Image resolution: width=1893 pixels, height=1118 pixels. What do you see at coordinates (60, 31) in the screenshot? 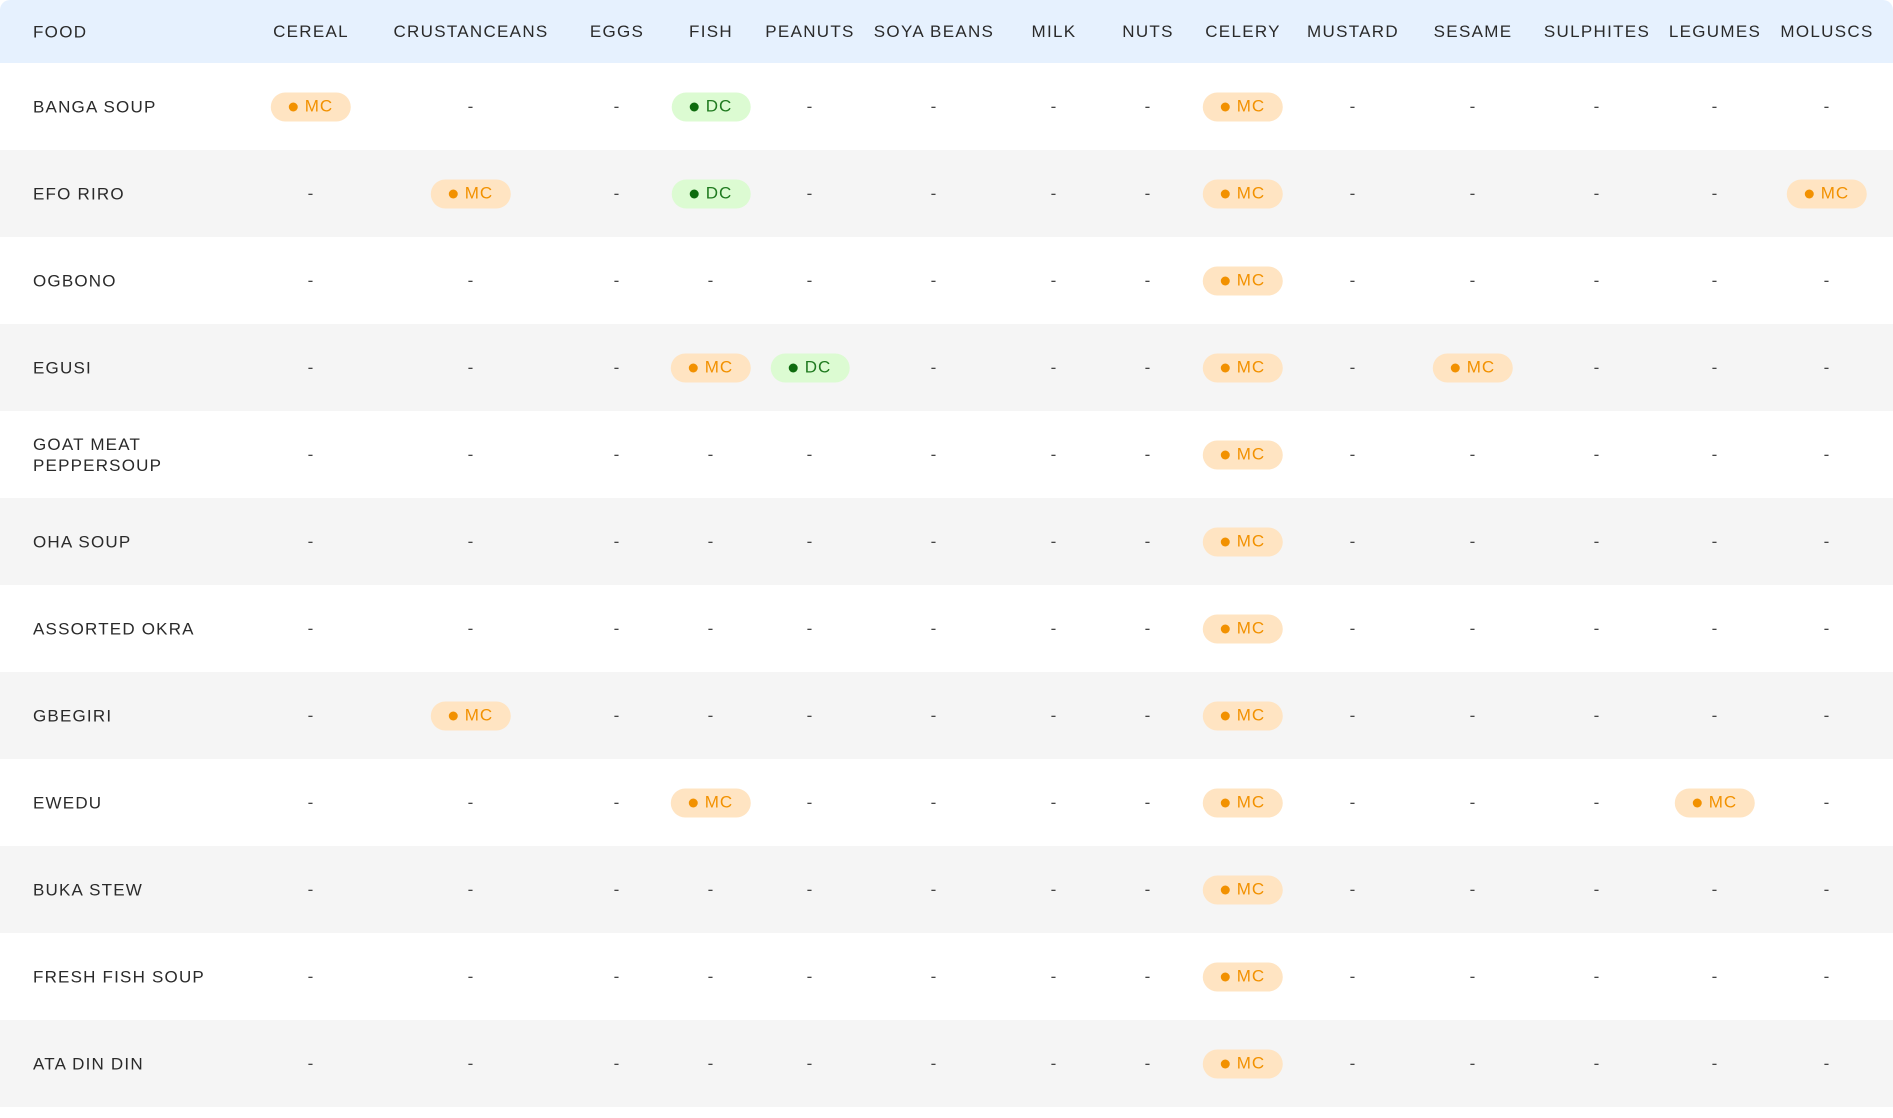
I see `column-header-food: FOOD` at bounding box center [60, 31].